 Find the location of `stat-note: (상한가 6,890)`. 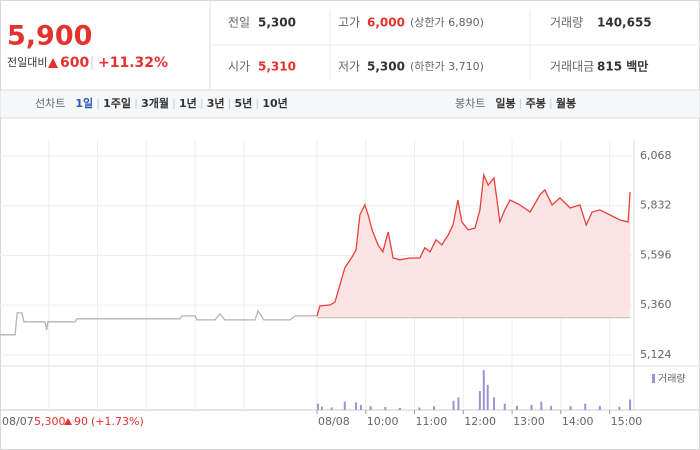

stat-note: (상한가 6,890) is located at coordinates (447, 22).